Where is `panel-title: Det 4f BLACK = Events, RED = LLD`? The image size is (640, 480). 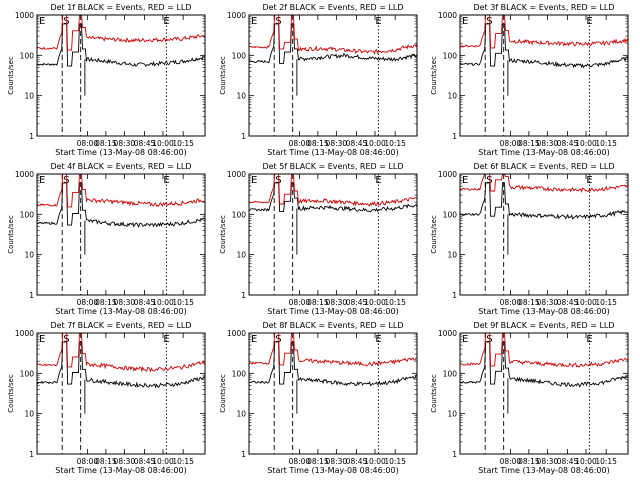
panel-title: Det 4f BLACK = Events, RED = LLD is located at coordinates (120, 166).